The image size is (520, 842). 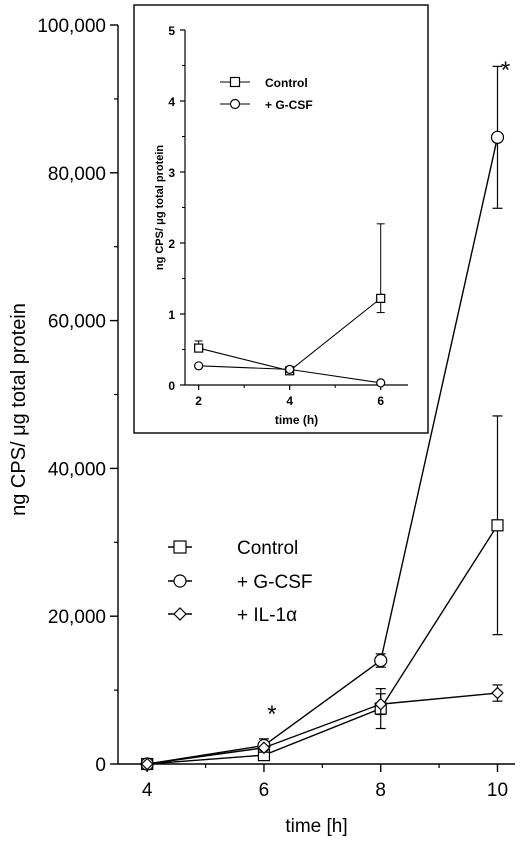 I want to click on x-tick-label: 8, so click(x=380, y=790).